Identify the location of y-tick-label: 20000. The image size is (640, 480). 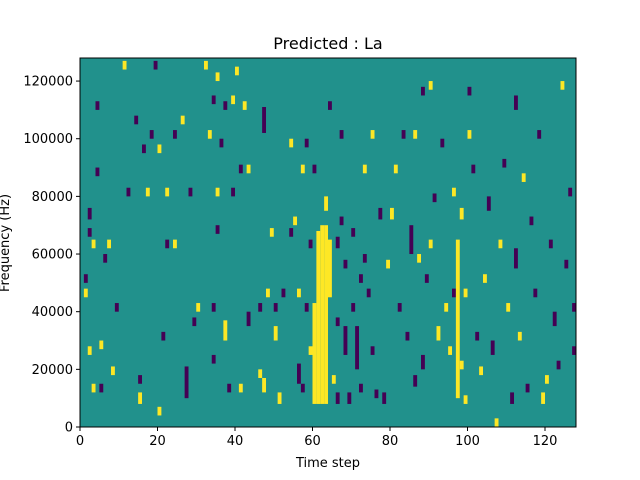
(52, 370).